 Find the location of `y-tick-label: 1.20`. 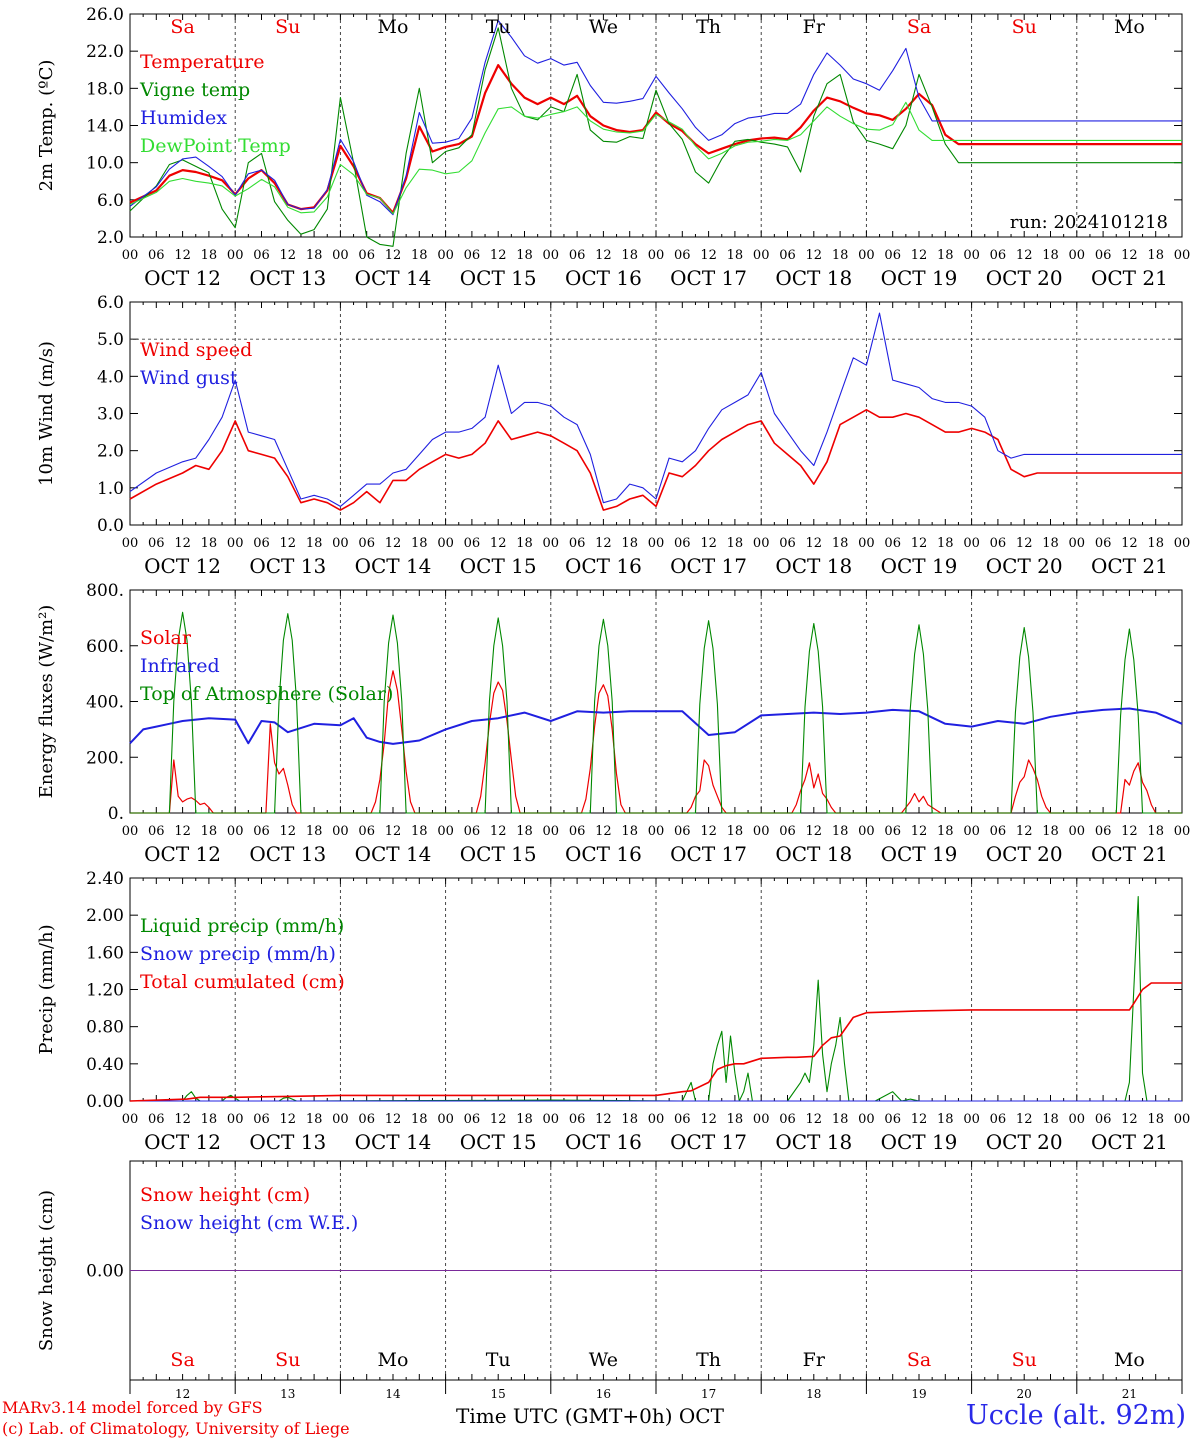

y-tick-label: 1.20 is located at coordinates (105, 991).